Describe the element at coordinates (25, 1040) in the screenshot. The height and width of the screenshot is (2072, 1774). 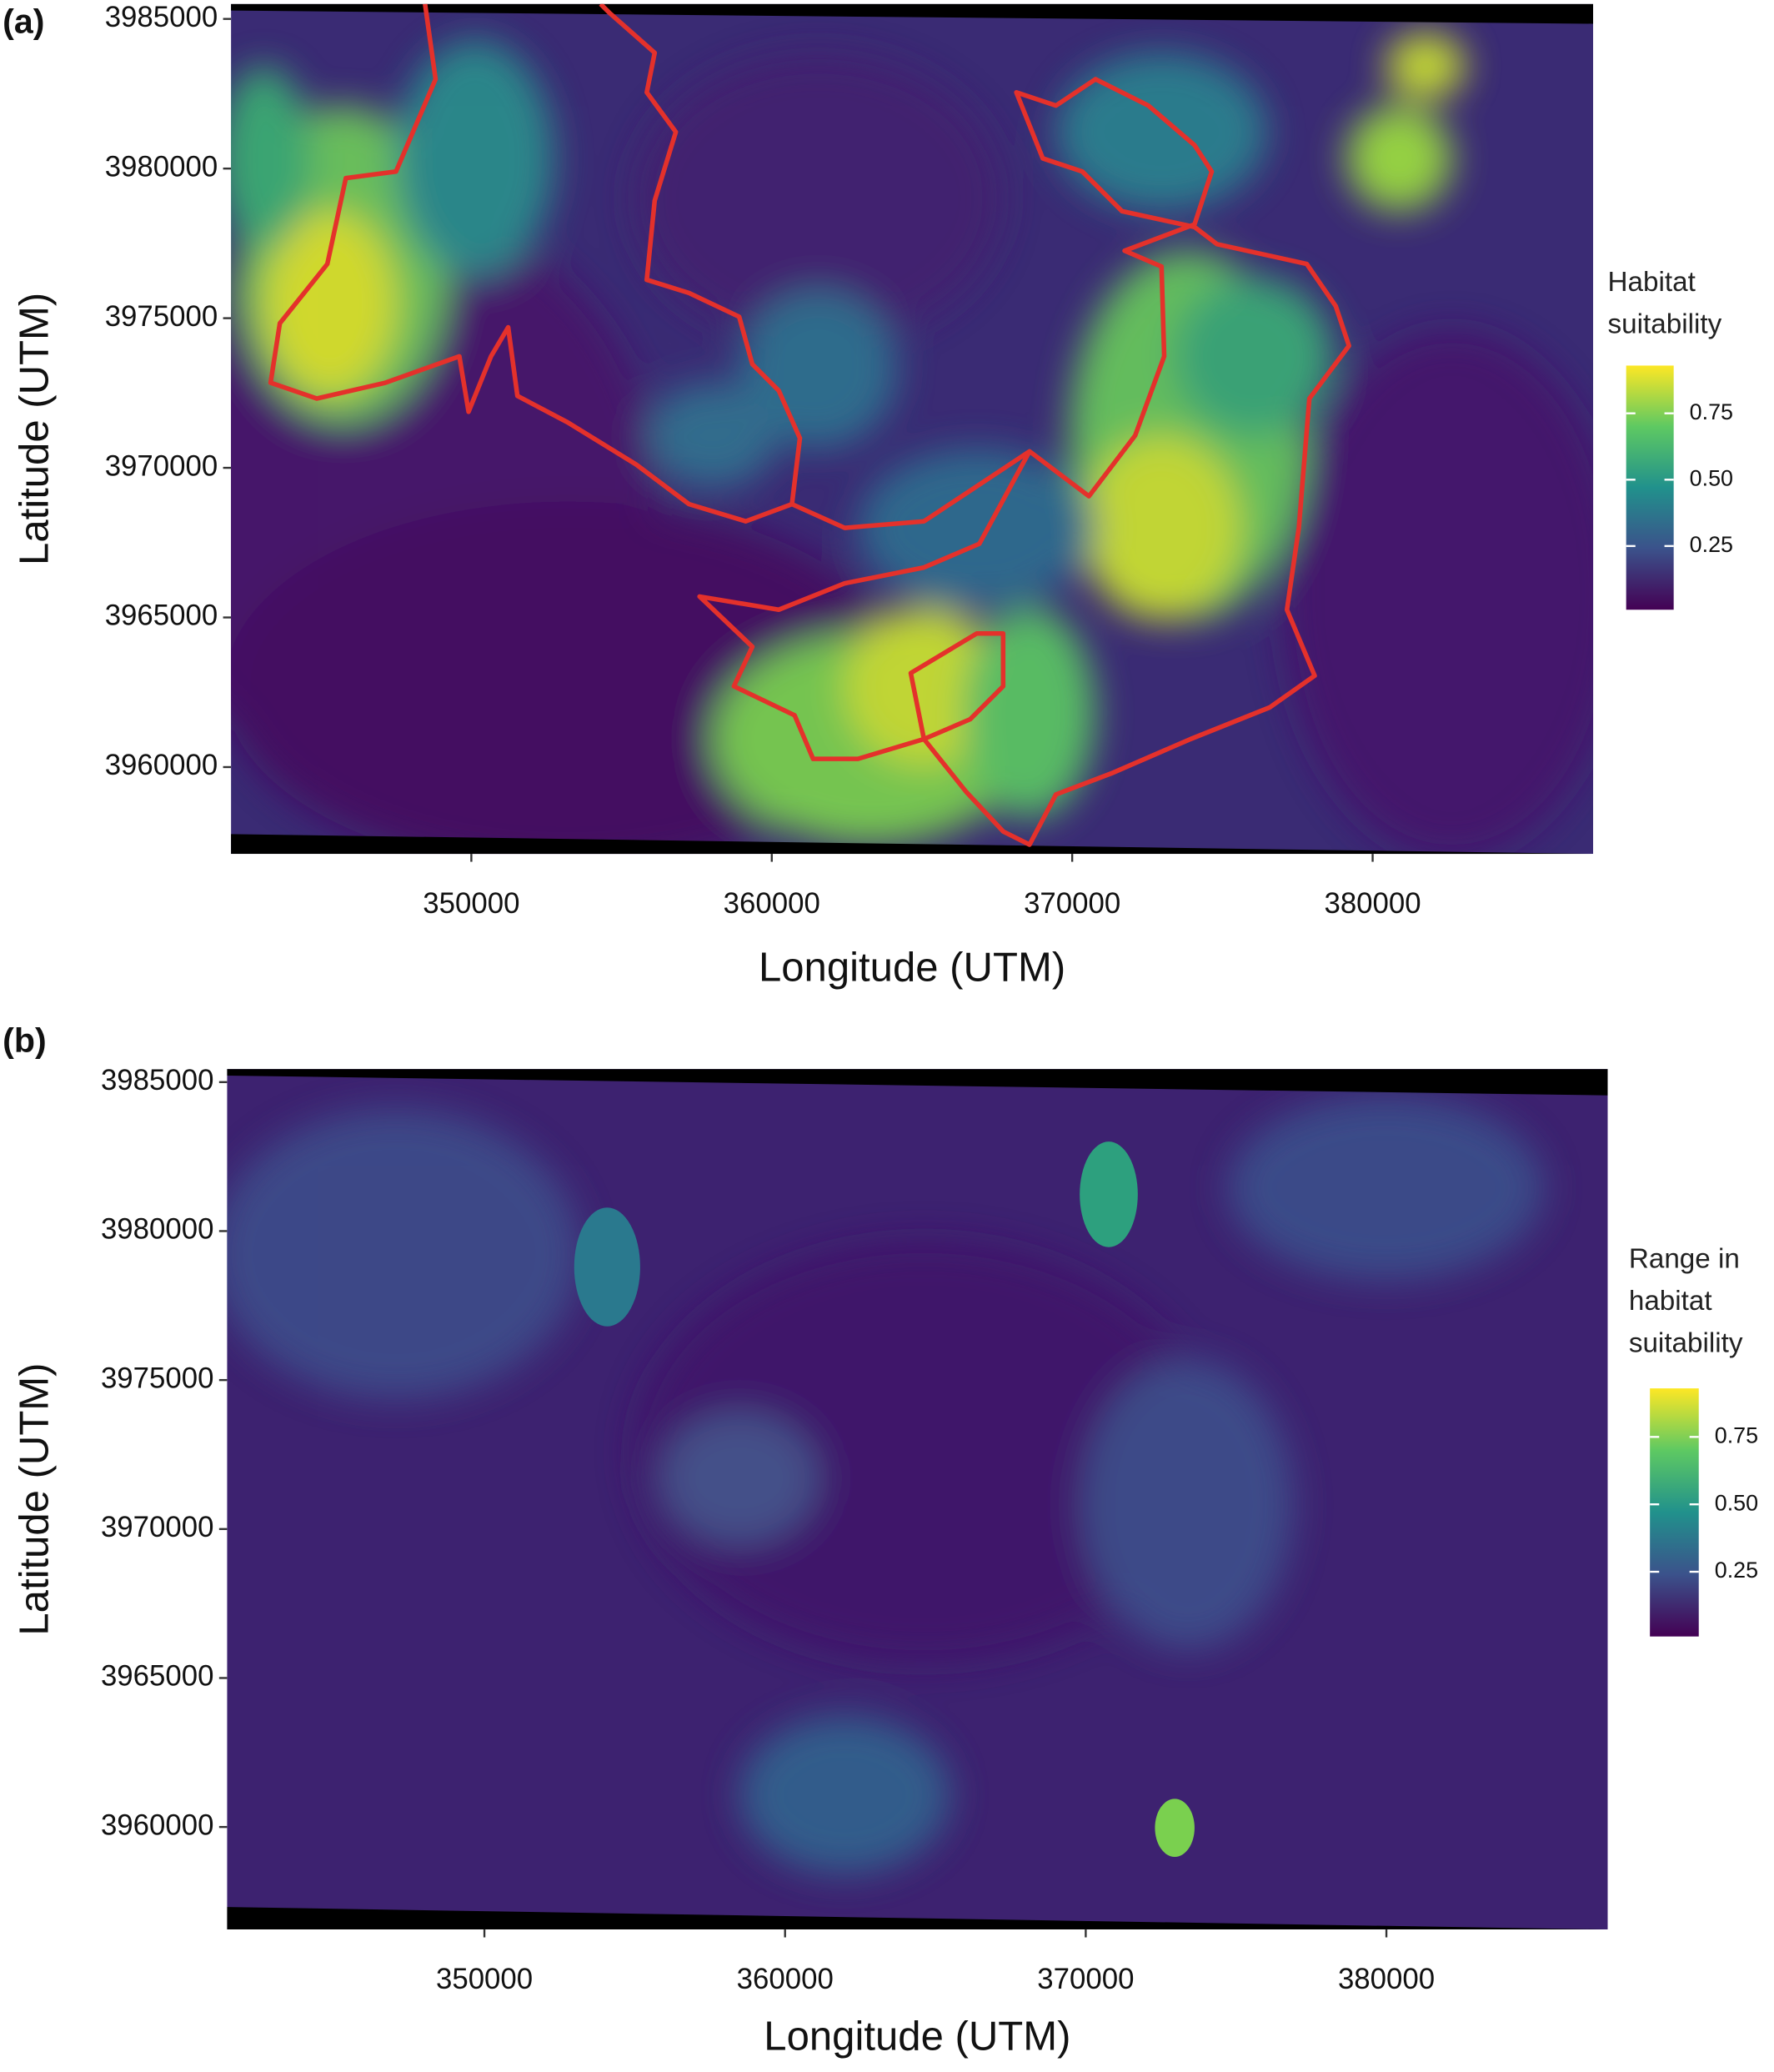
I see `panel-label: (b)` at that location.